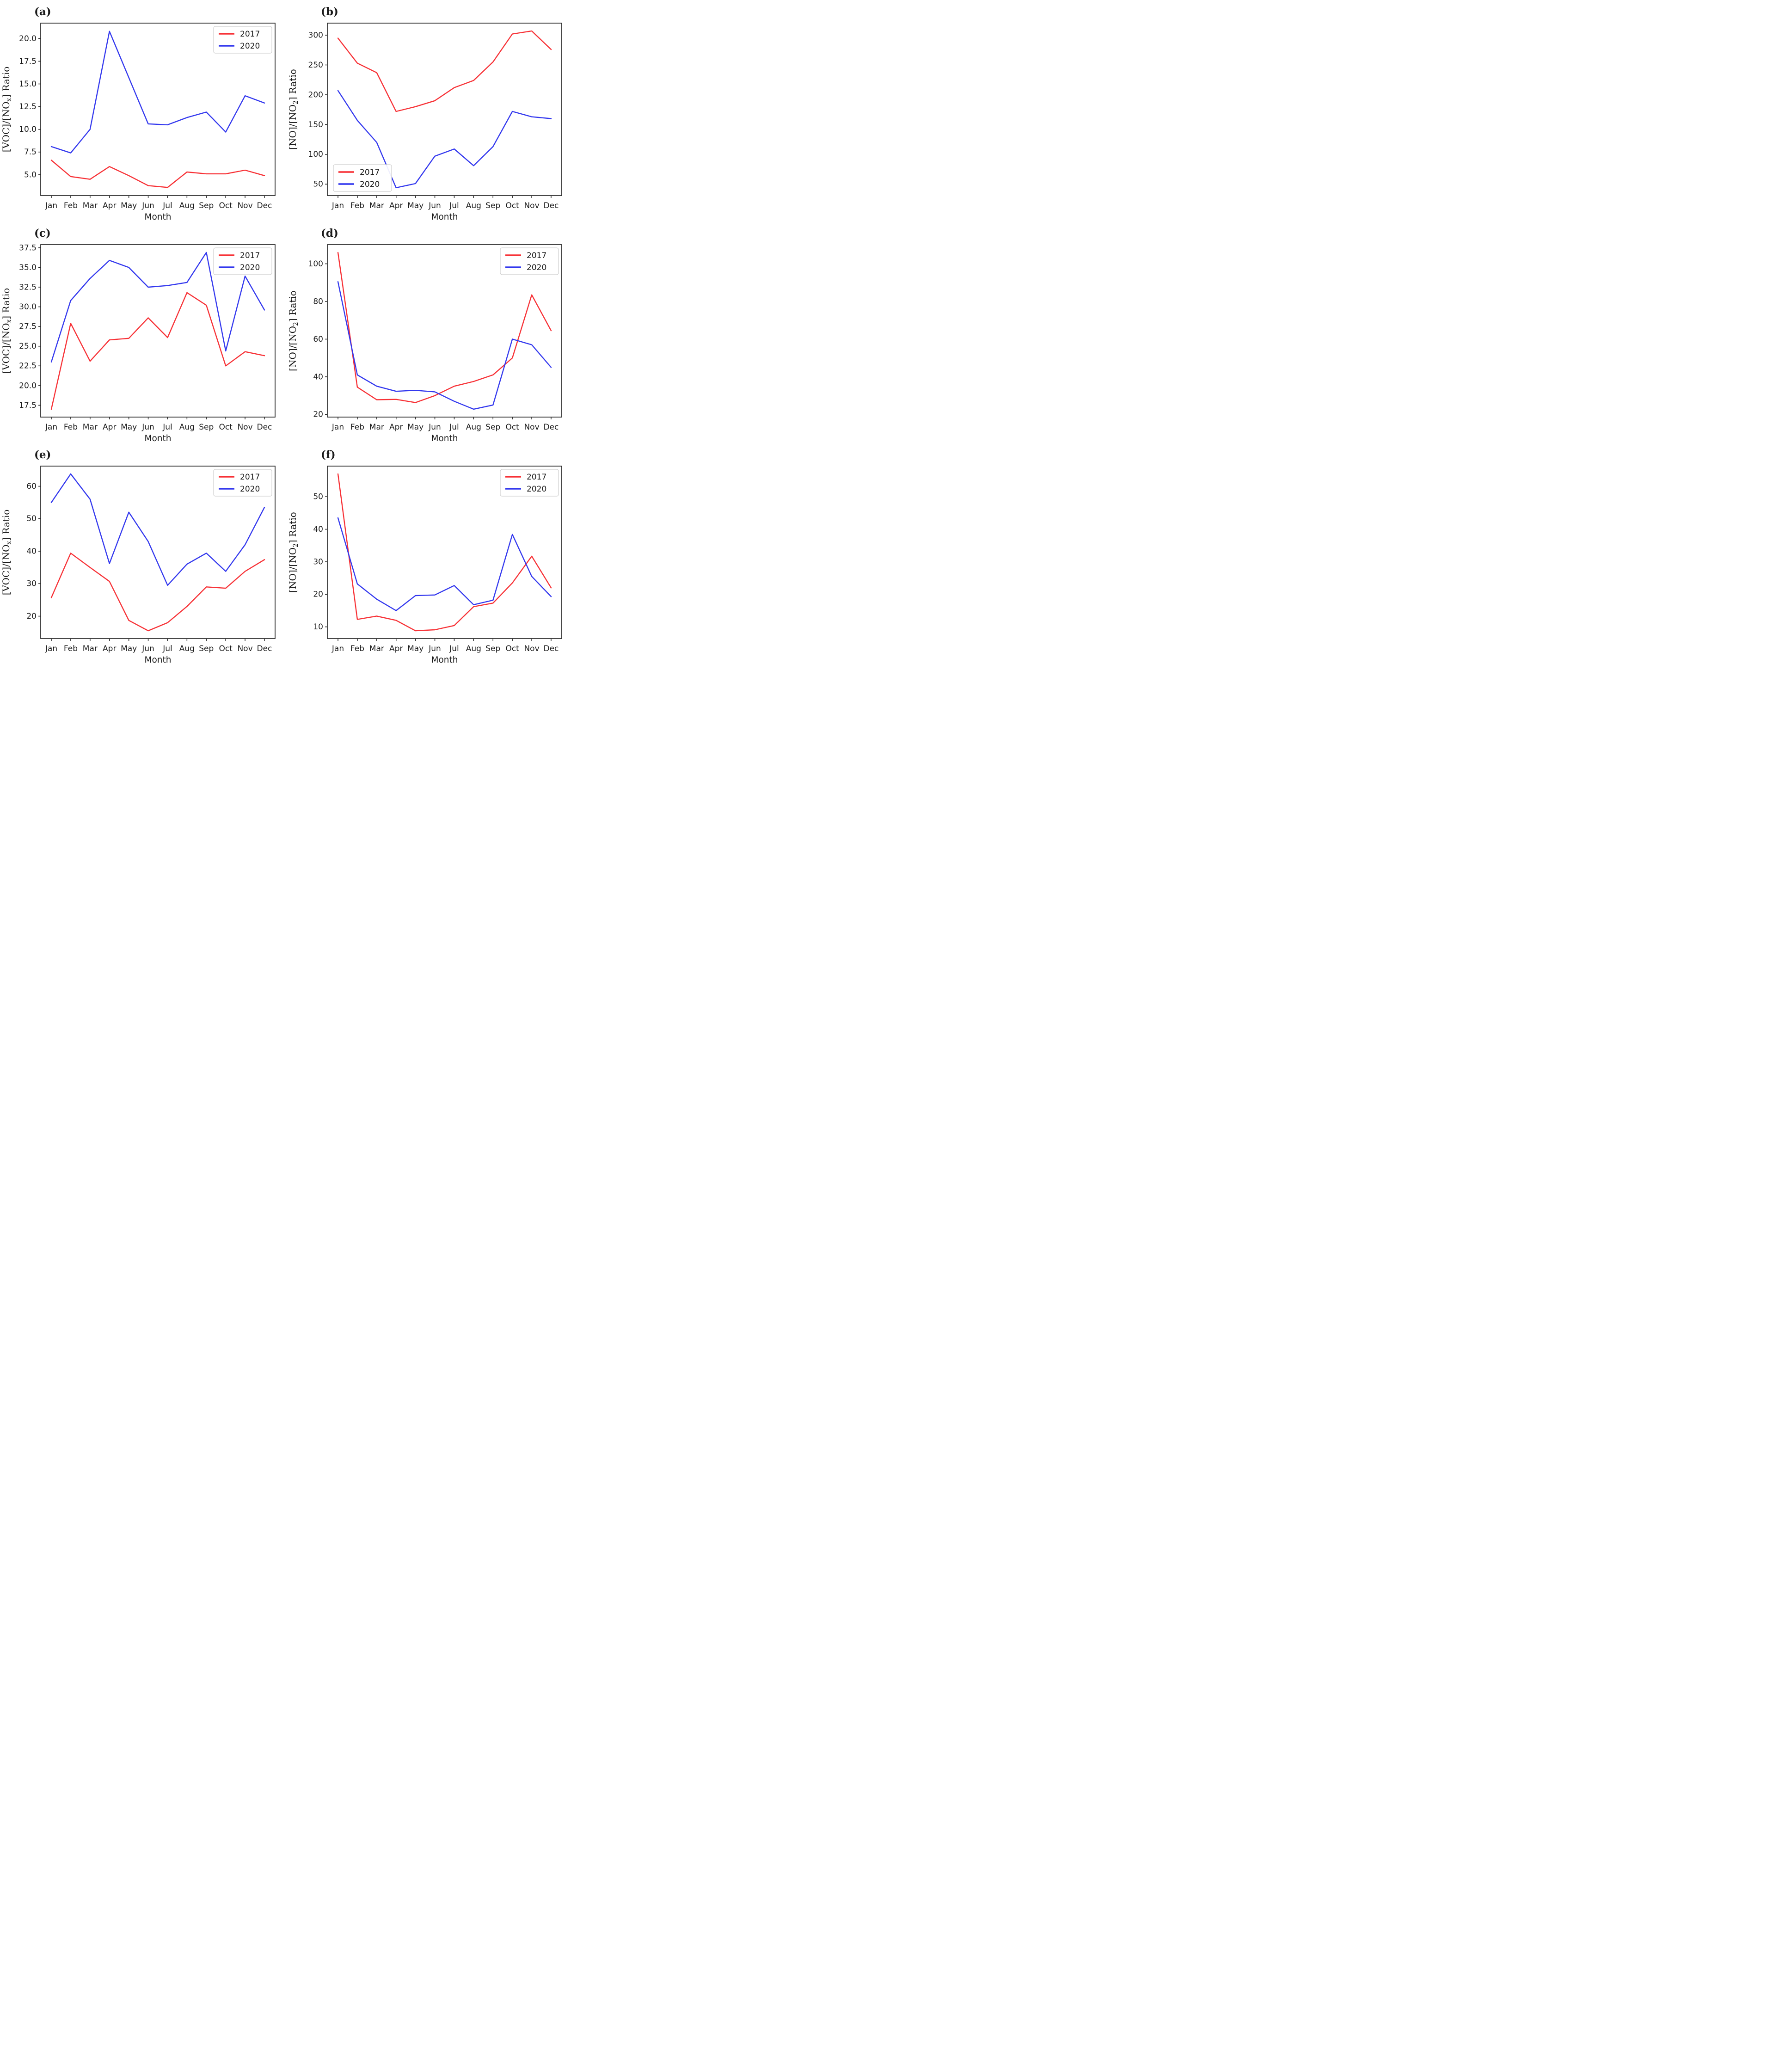  What do you see at coordinates (315, 66) in the screenshot?
I see `y-tick-label: 250` at bounding box center [315, 66].